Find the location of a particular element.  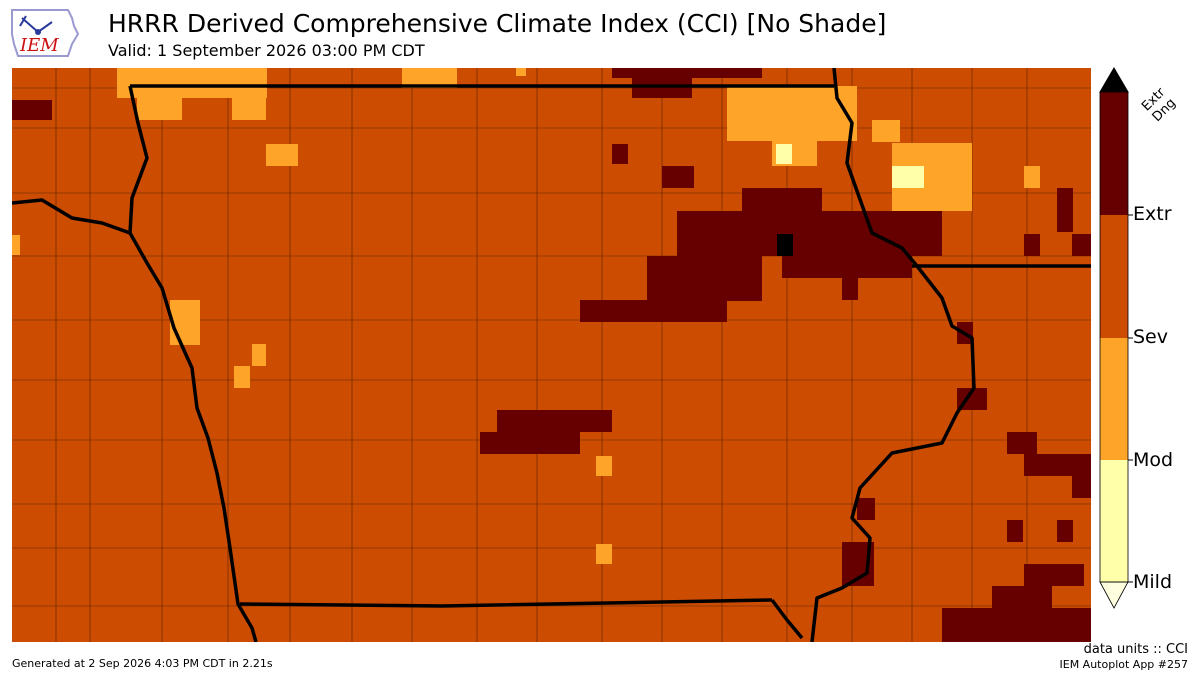

southeast-missouri-border is located at coordinates (787, 619).